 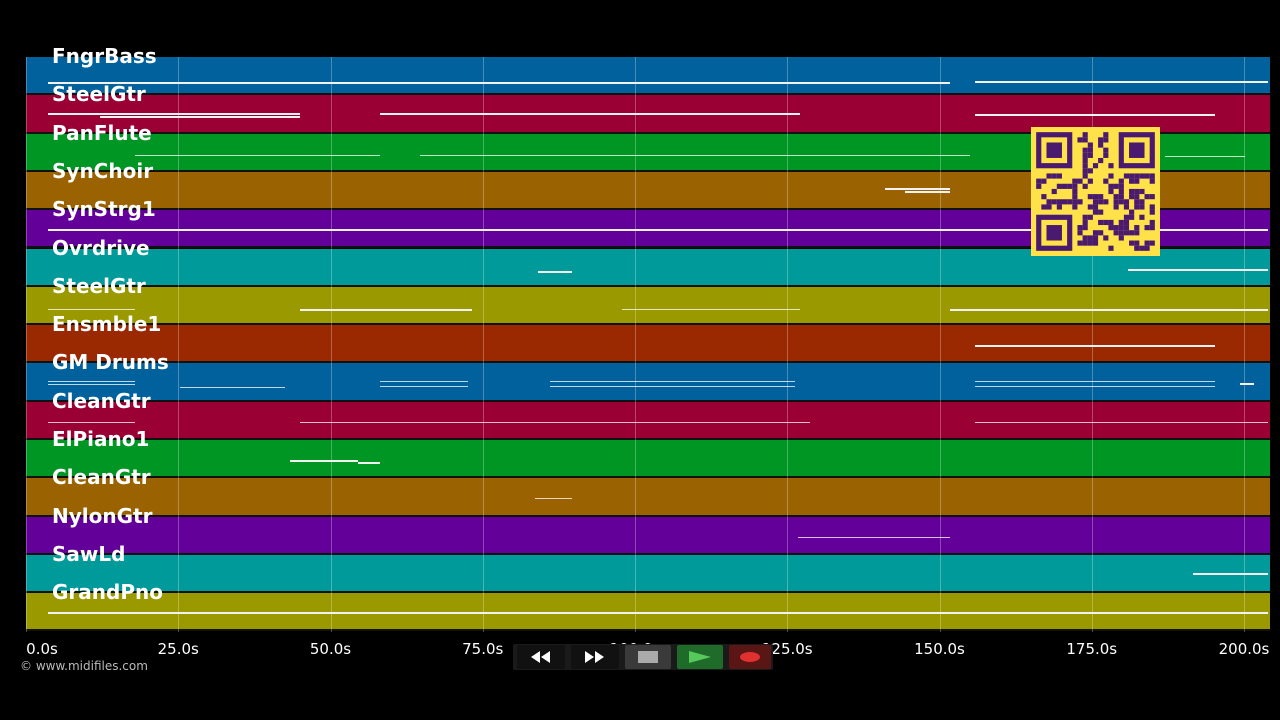 What do you see at coordinates (483, 649) in the screenshot?
I see `time-tick-label: 75.0s` at bounding box center [483, 649].